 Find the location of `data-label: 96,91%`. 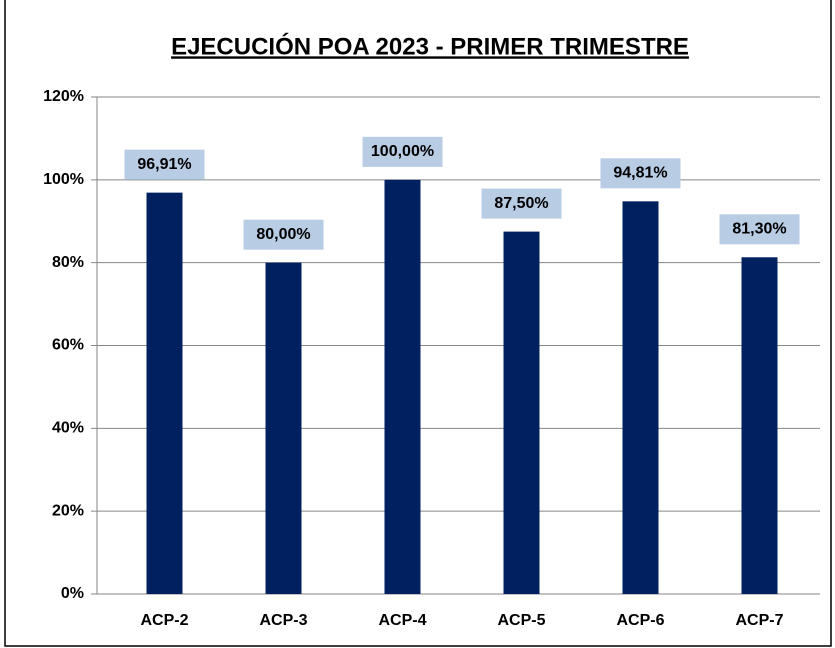

data-label: 96,91% is located at coordinates (164, 164).